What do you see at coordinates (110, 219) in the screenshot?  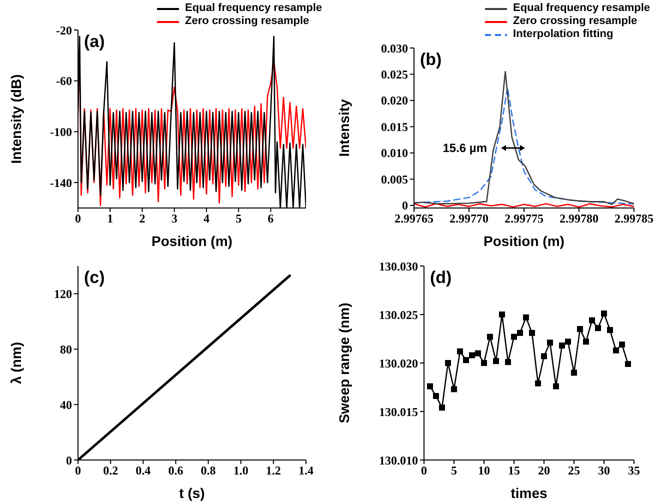 I see `x-tick-label: 1` at bounding box center [110, 219].